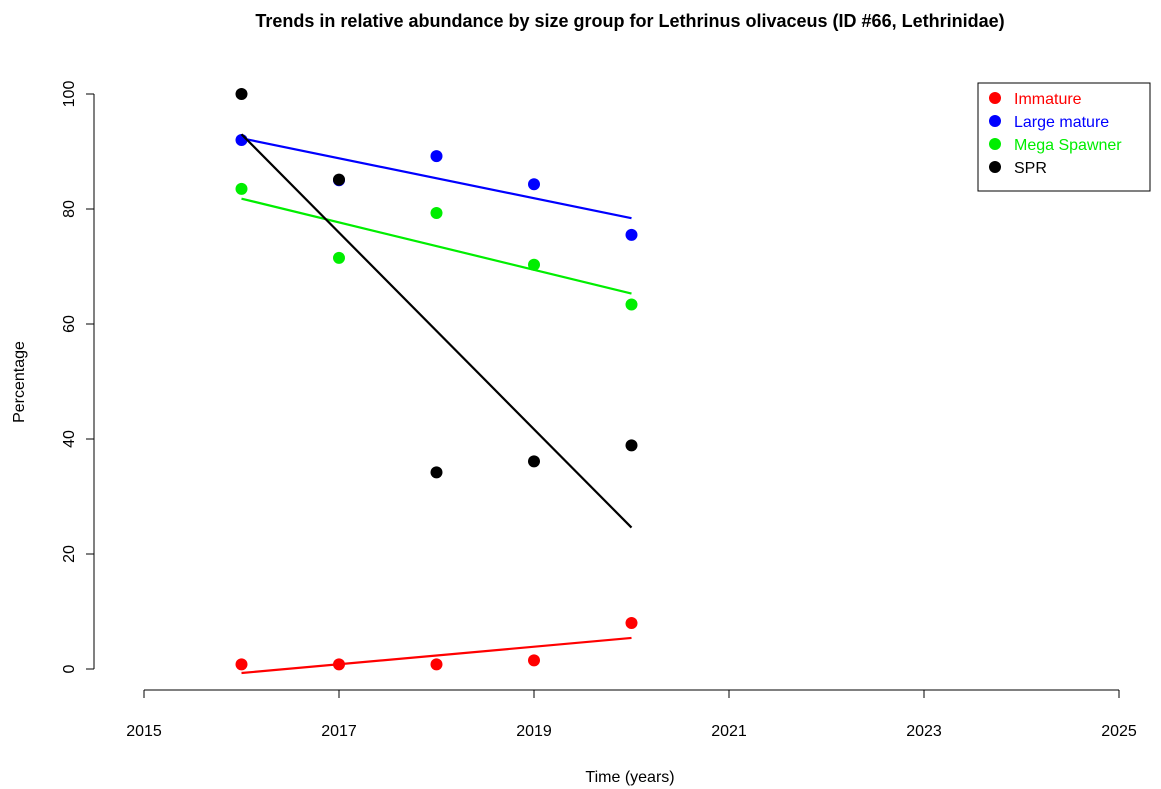  I want to click on x-axis-label: Time (years), so click(629, 777).